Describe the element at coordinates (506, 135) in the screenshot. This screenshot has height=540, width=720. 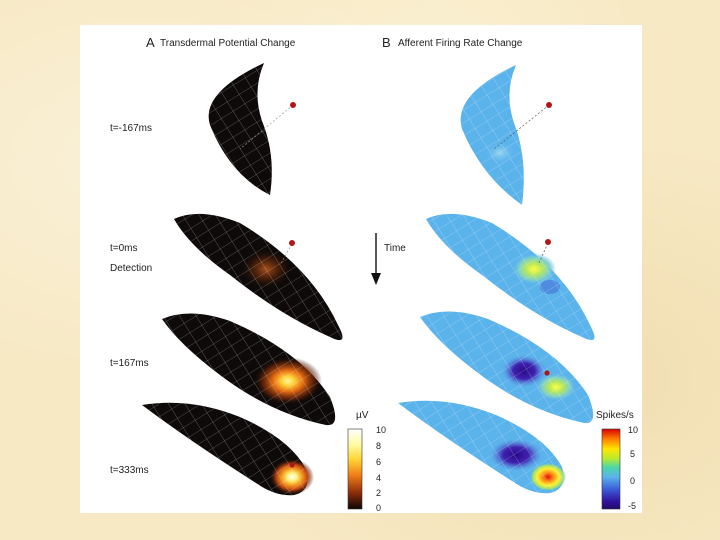
I see `firing-surface-row1` at that location.